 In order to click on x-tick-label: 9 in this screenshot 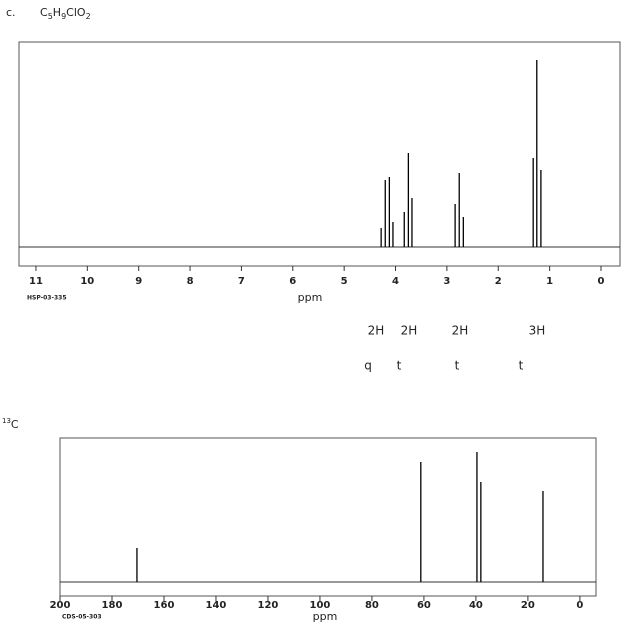, I will do `click(138, 281)`.